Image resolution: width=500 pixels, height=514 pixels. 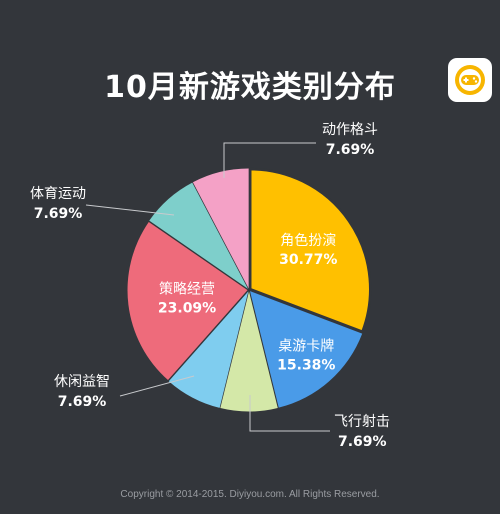 What do you see at coordinates (250, 87) in the screenshot?
I see `chart-title: 10月新游戏类别分布` at bounding box center [250, 87].